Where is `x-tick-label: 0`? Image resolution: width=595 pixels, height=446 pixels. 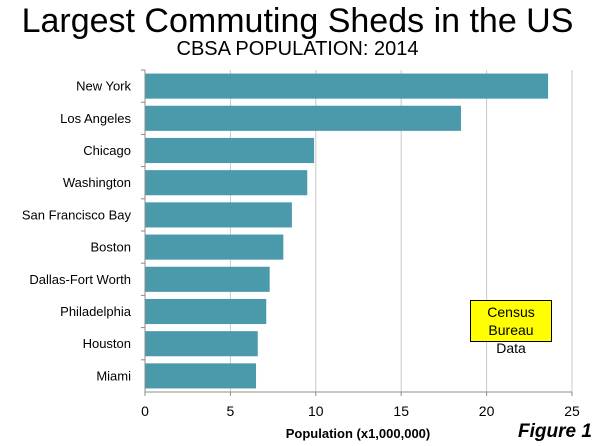
x-tick-label: 0 is located at coordinates (145, 411).